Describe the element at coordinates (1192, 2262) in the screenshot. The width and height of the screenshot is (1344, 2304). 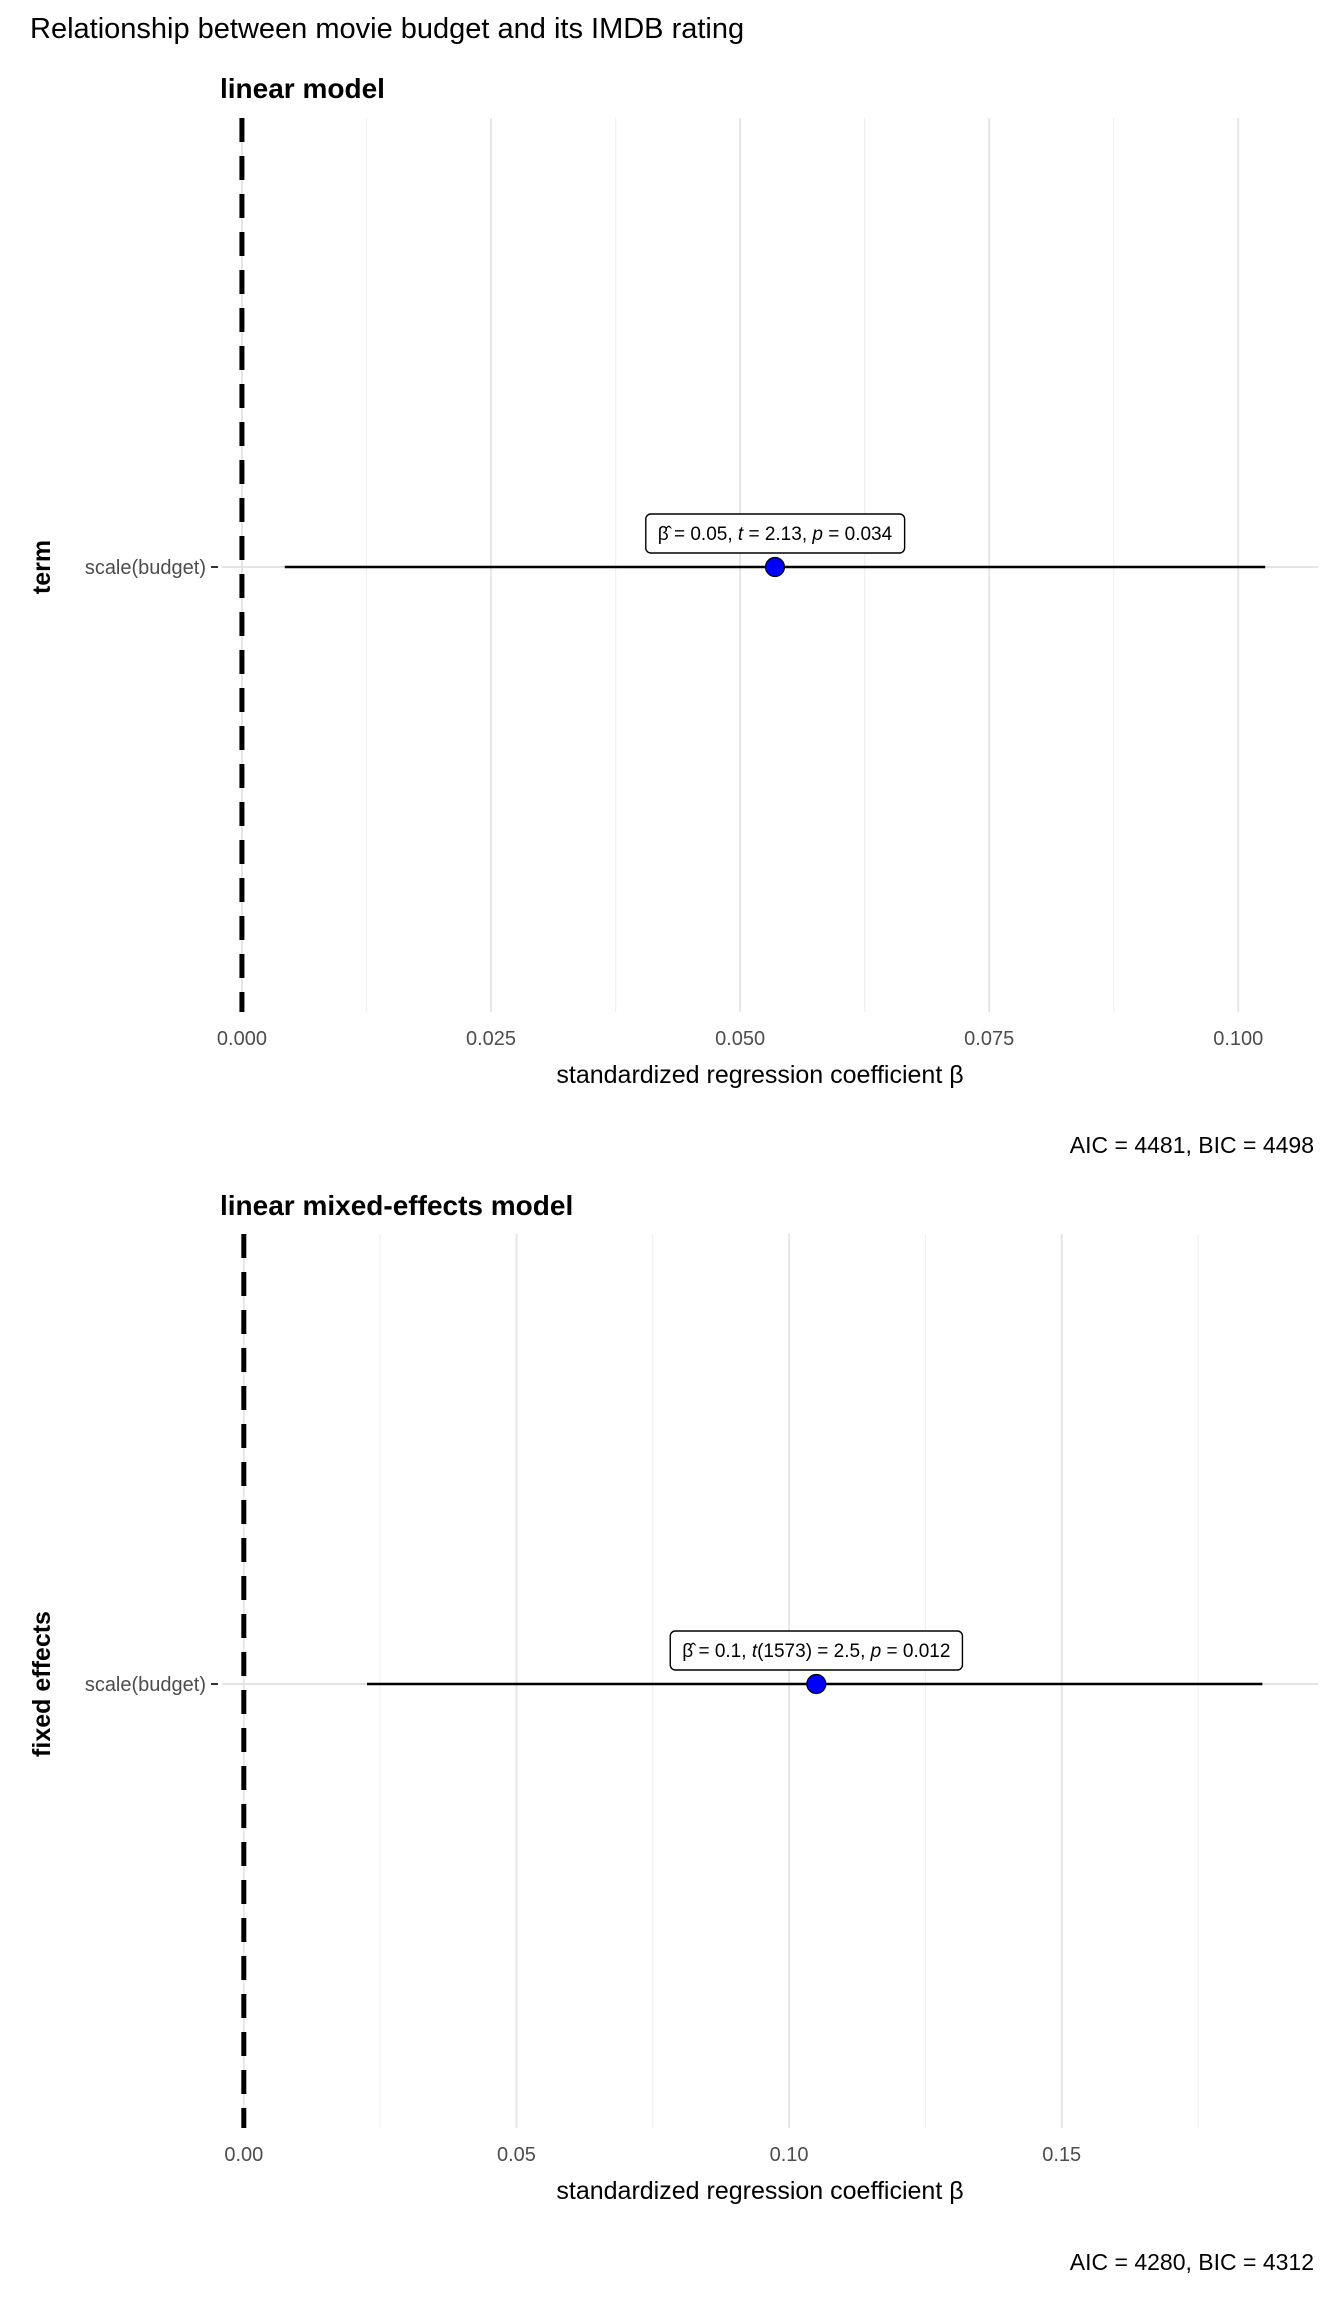
I see `model-caption: AIC = 4280, BIC = 4312` at that location.